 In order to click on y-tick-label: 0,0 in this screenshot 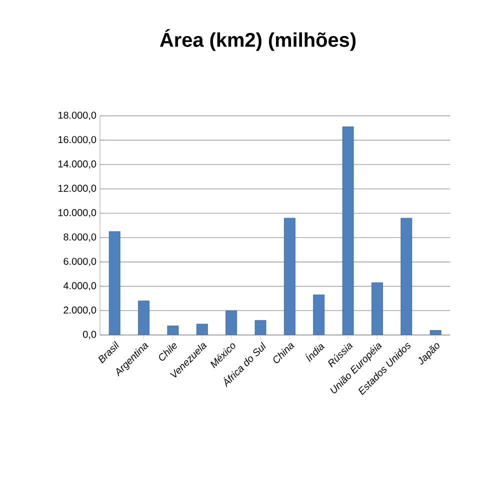, I will do `click(89, 335)`.